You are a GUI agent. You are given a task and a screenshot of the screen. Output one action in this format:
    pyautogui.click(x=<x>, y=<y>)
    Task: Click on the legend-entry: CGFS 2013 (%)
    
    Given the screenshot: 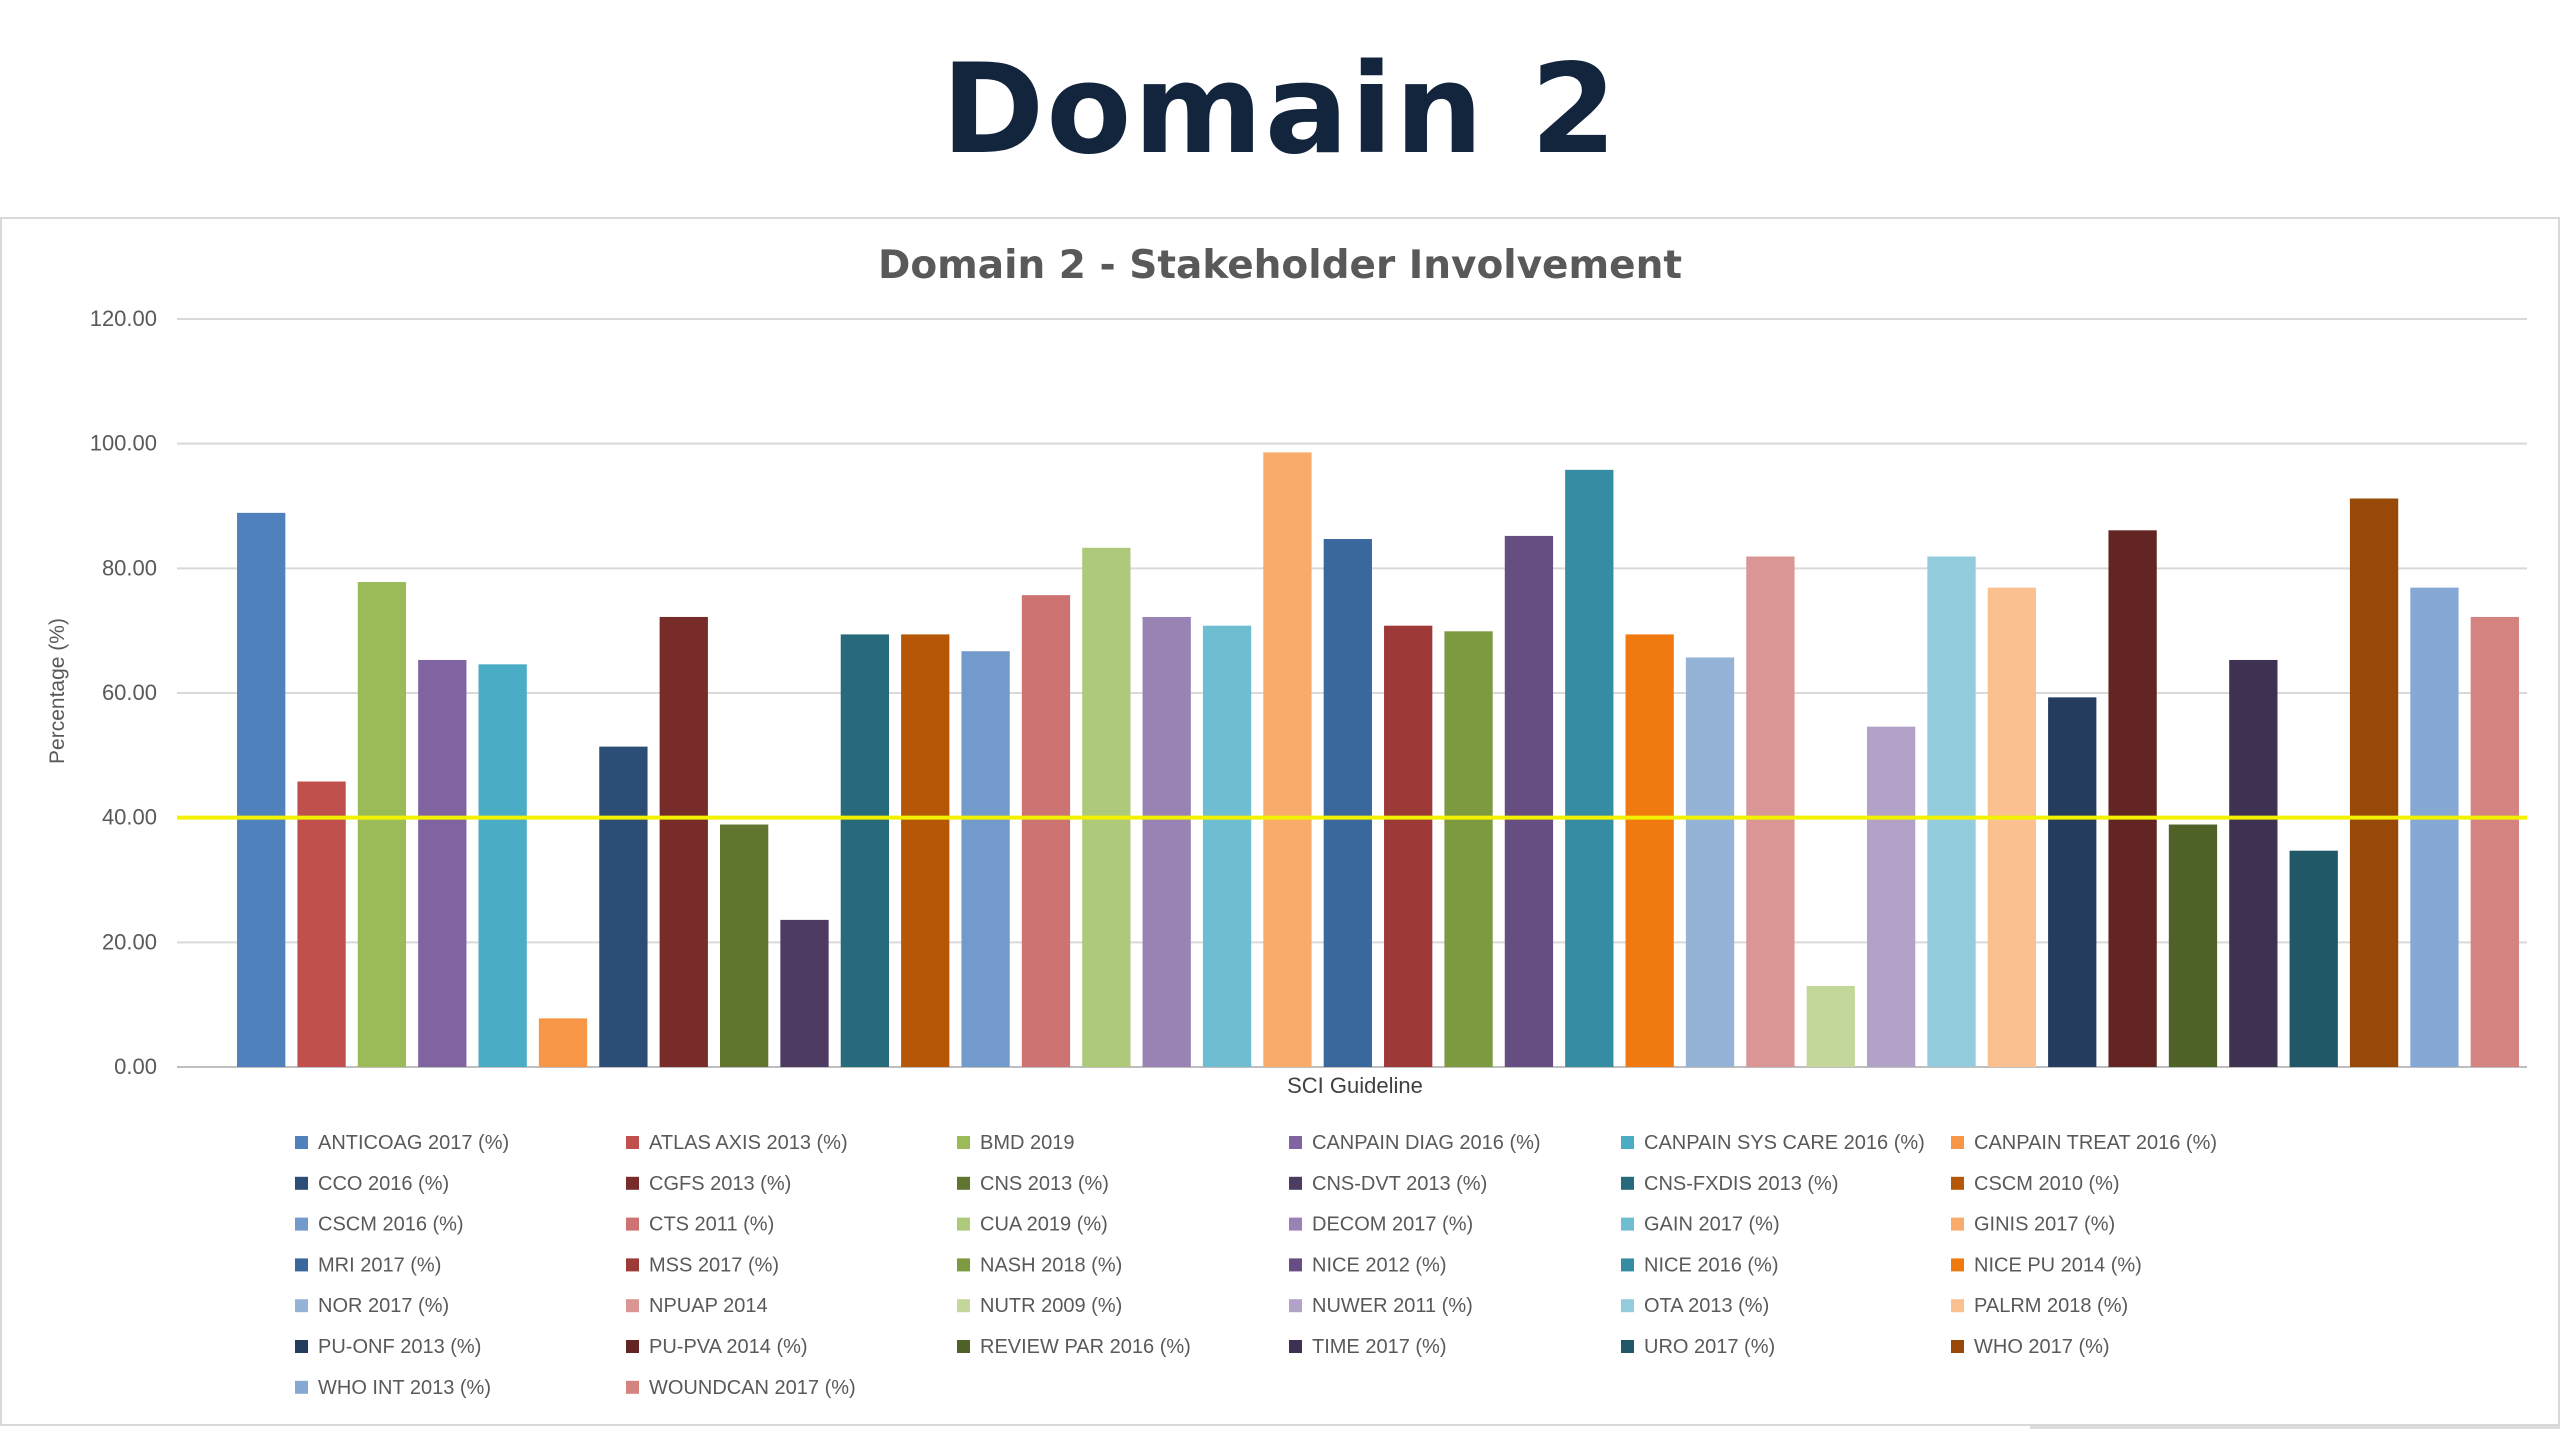 What is the action you would take?
    pyautogui.click(x=708, y=1184)
    